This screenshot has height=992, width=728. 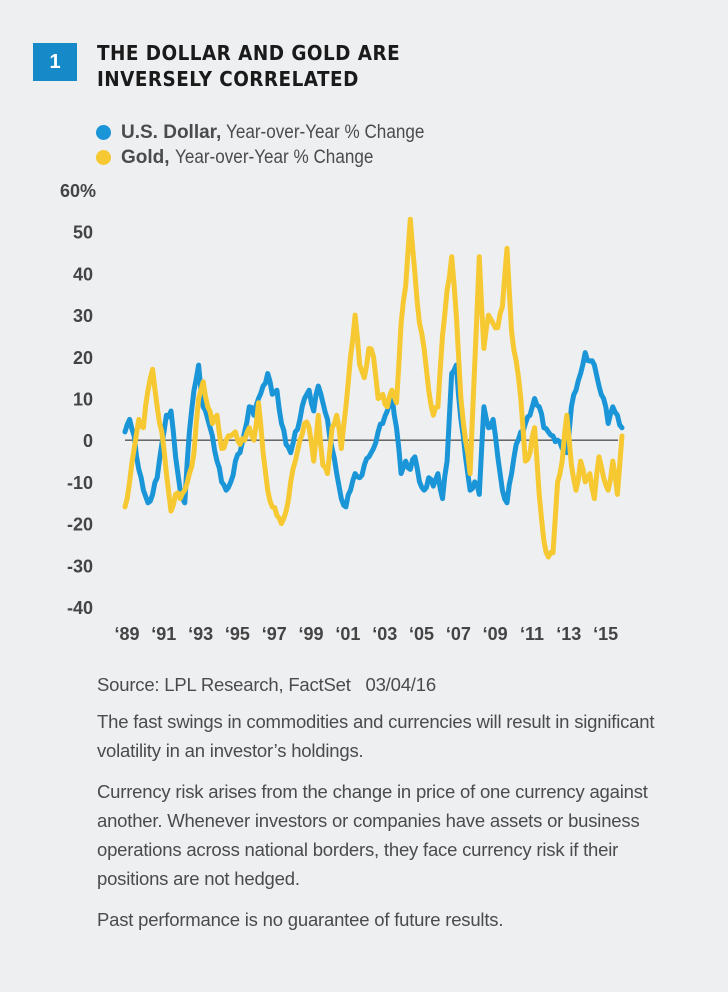 I want to click on figure-number-badge: 1, so click(x=55, y=62).